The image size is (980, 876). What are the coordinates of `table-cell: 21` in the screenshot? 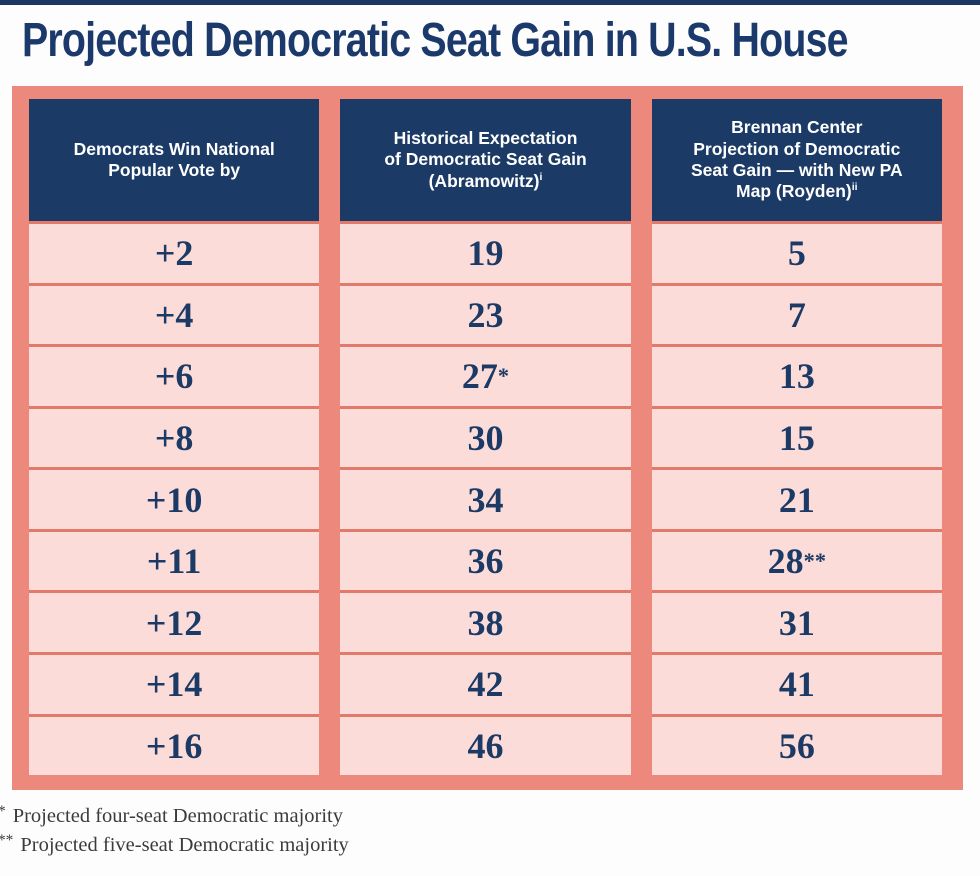 It's located at (796, 499).